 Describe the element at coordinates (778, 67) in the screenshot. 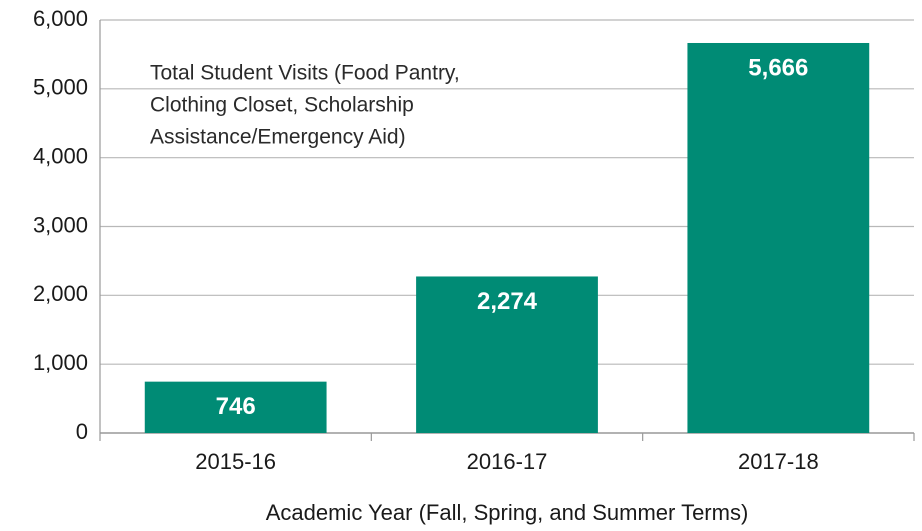

I see `value-label: 5,666` at that location.